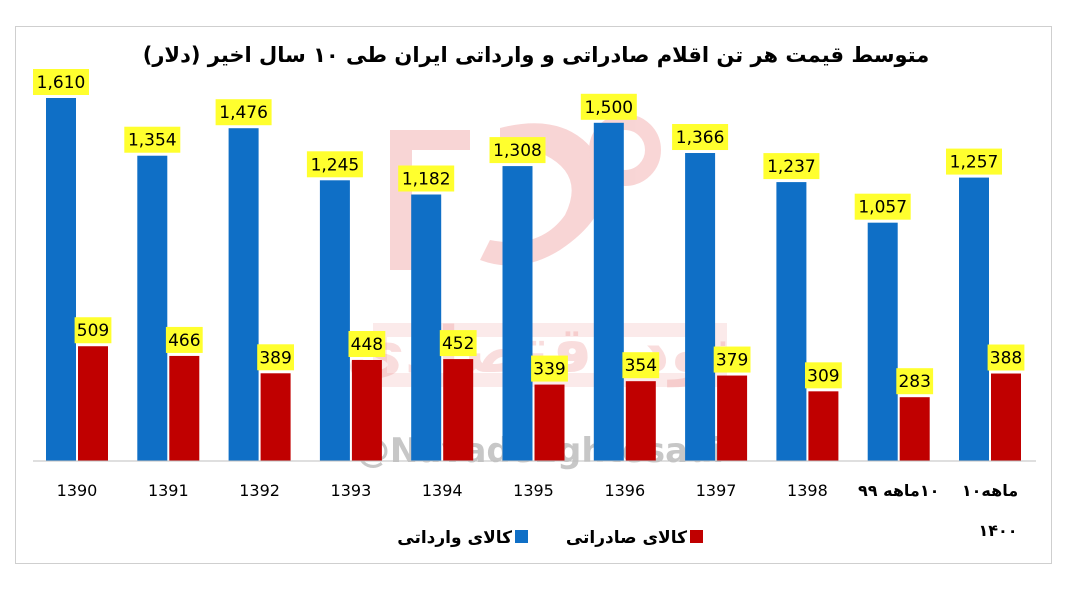 This screenshot has height=593, width=1080. What do you see at coordinates (168, 490) in the screenshot?
I see `x-tick-label-1: 1391` at bounding box center [168, 490].